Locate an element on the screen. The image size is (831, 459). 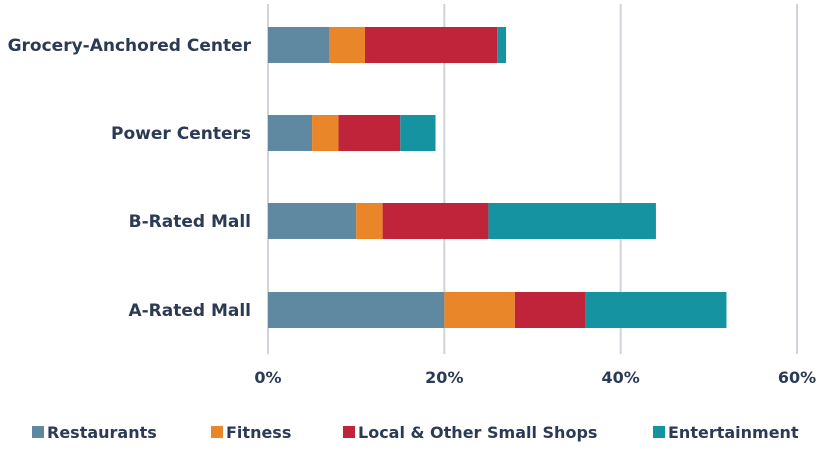
category-label-3: A-Rated Mall is located at coordinates (189, 311).